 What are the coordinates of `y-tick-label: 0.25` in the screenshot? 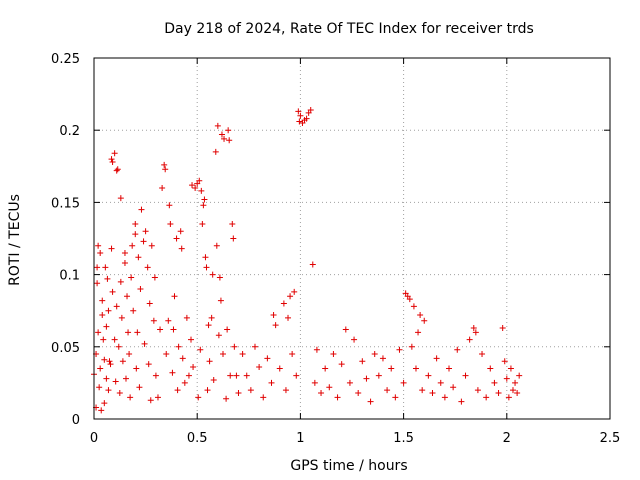 It's located at (65, 59).